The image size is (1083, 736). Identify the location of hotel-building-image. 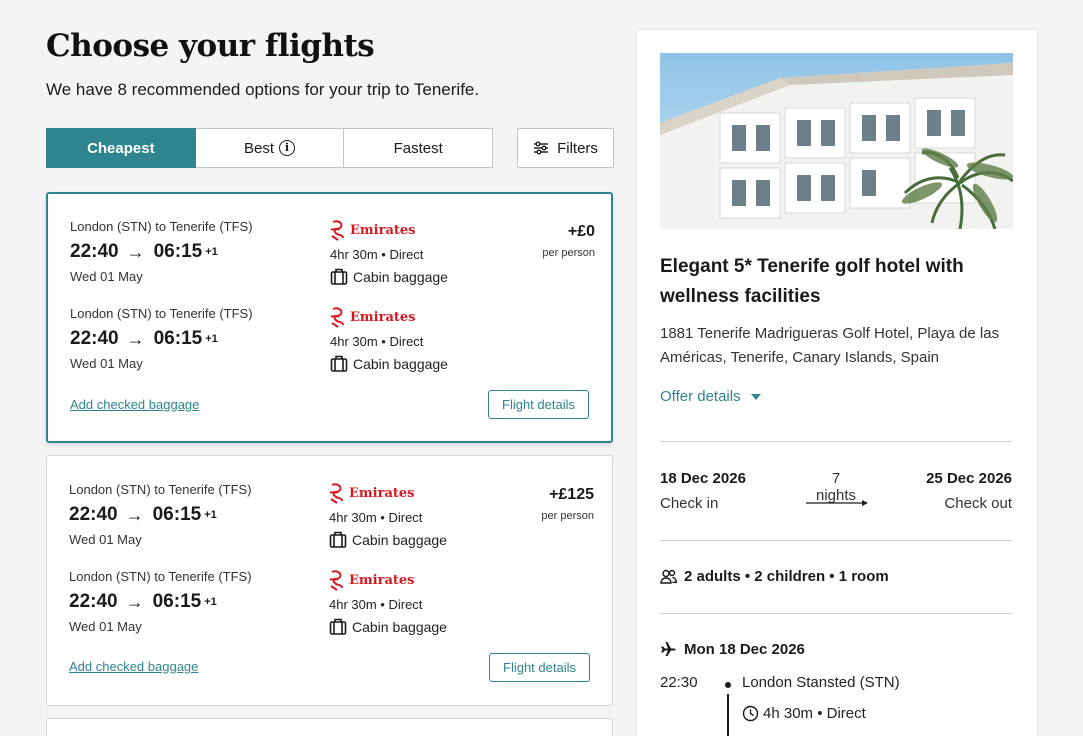
(836, 141).